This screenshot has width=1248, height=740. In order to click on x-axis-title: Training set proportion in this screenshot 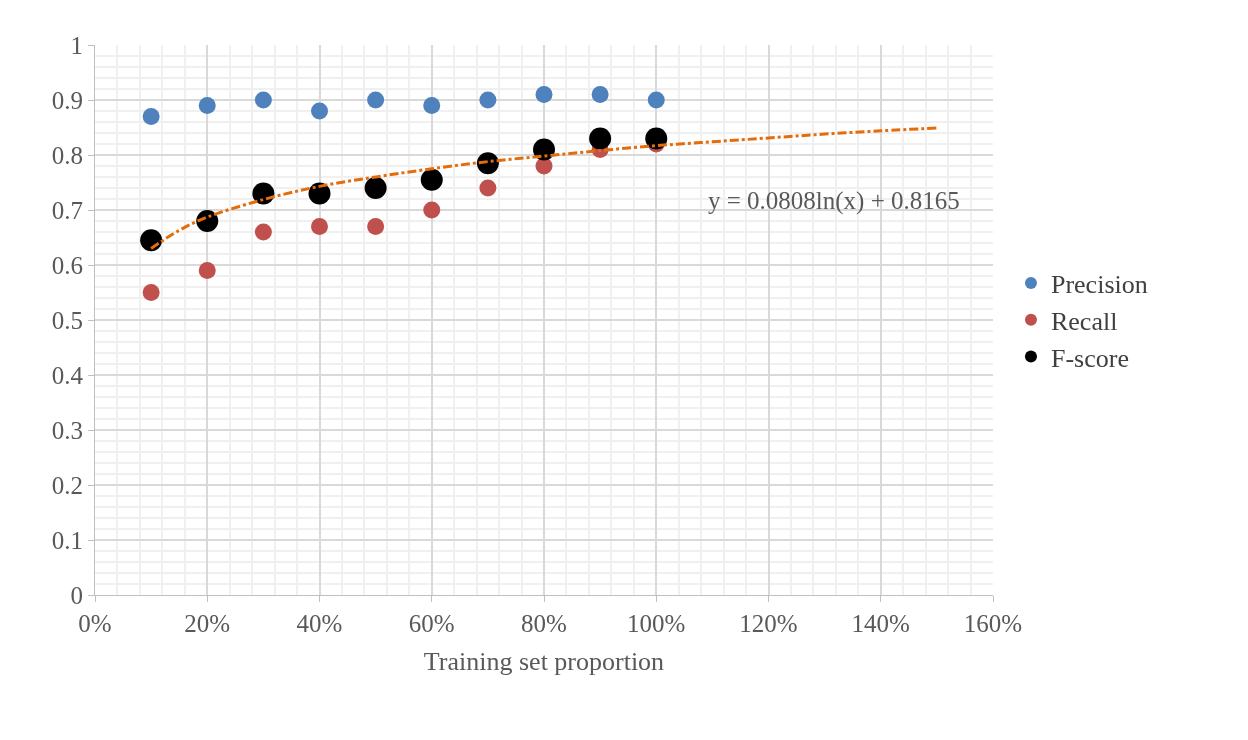, I will do `click(544, 661)`.